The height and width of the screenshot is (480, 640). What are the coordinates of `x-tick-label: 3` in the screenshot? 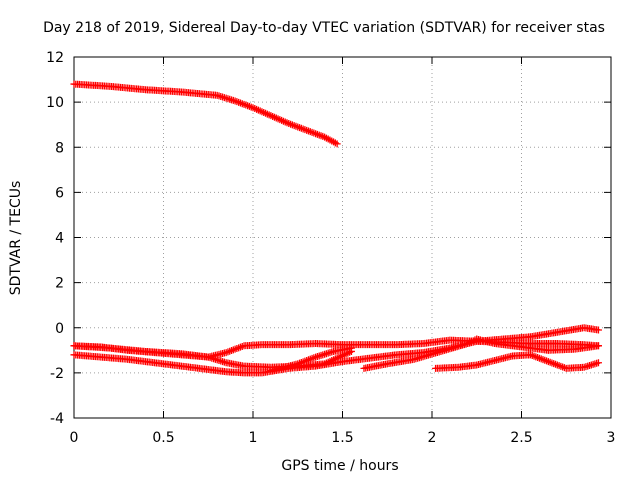 It's located at (611, 438).